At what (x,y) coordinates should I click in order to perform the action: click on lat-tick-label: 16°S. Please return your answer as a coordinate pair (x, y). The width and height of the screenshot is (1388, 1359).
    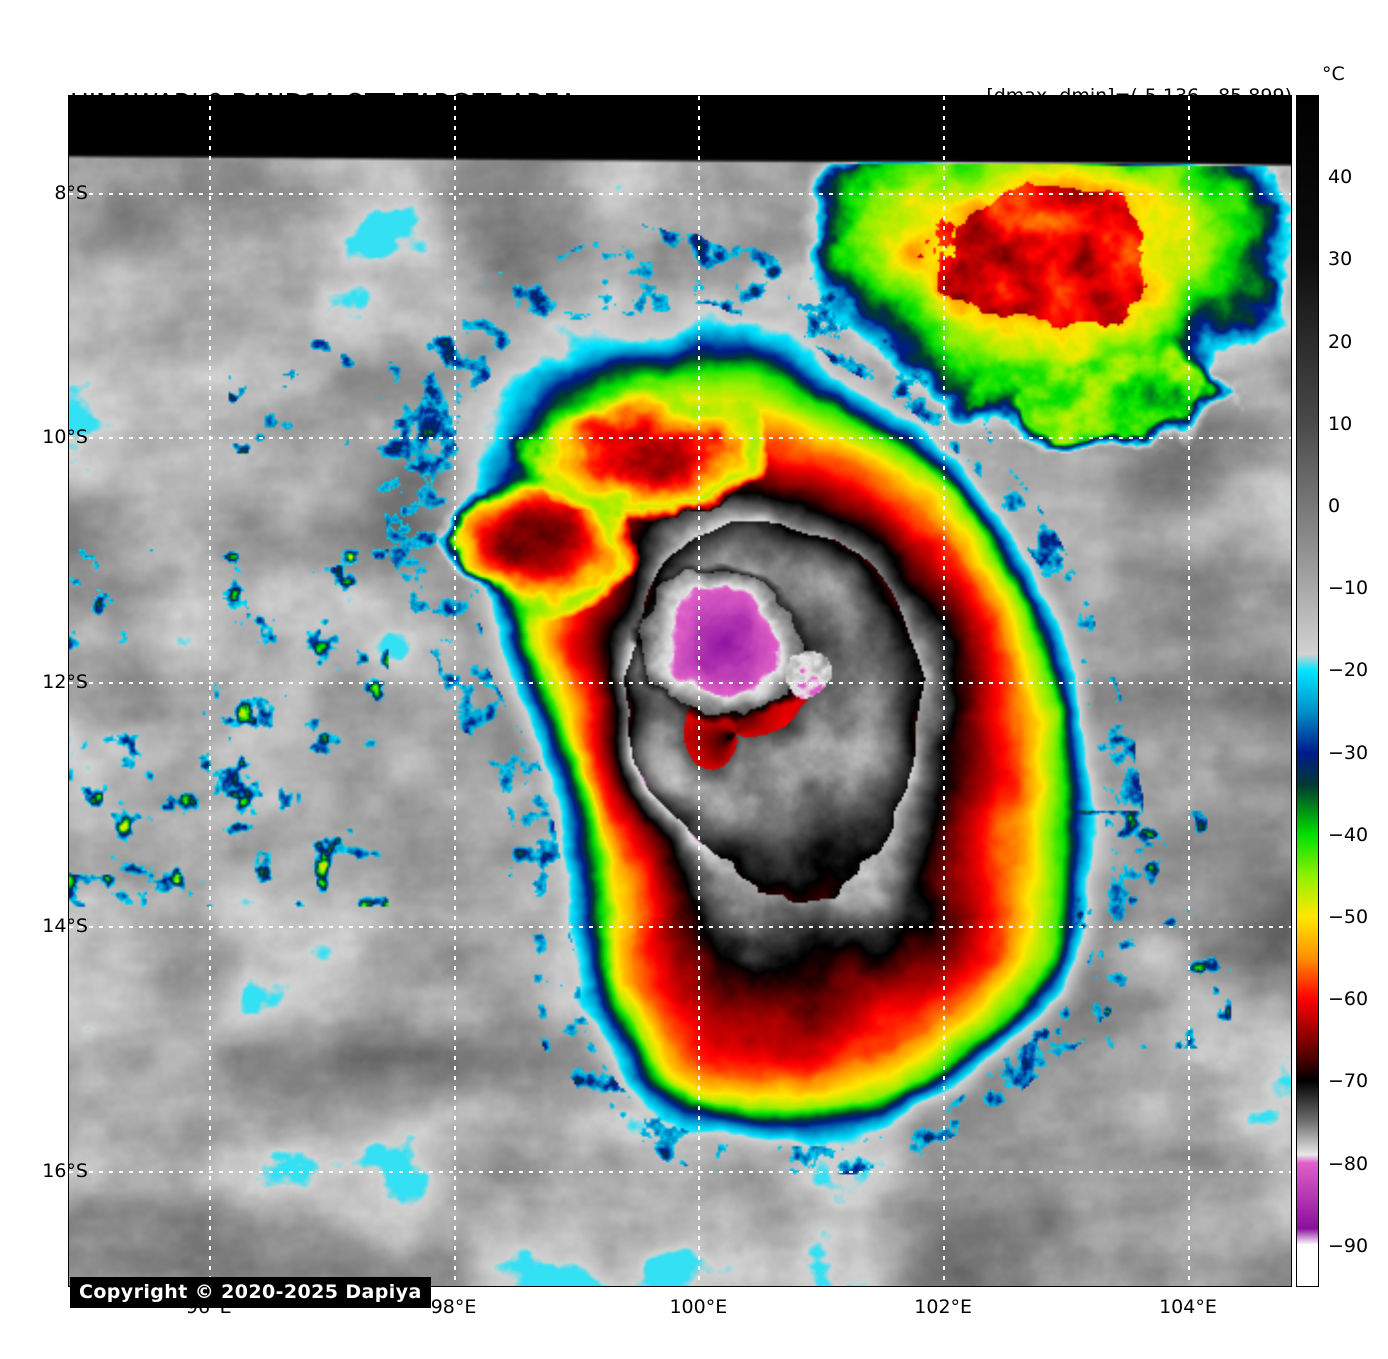
    Looking at the image, I should click on (65, 1170).